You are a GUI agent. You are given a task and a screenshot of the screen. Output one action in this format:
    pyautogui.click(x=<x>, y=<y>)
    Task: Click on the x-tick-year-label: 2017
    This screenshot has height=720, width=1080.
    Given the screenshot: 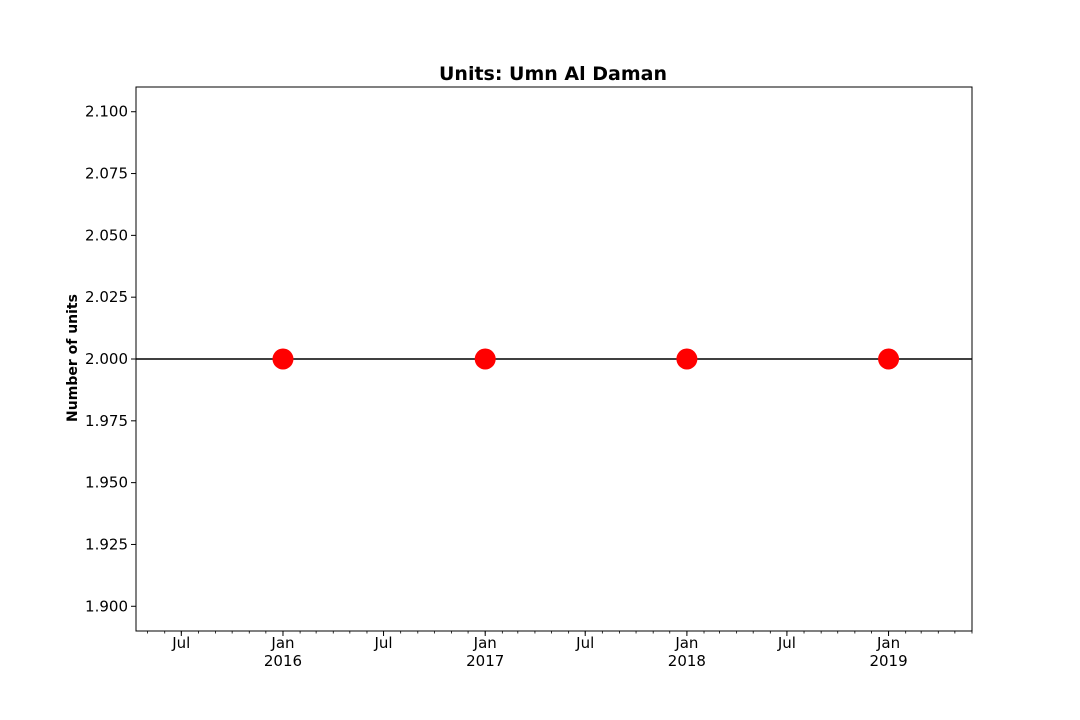 What is the action you would take?
    pyautogui.click(x=485, y=661)
    